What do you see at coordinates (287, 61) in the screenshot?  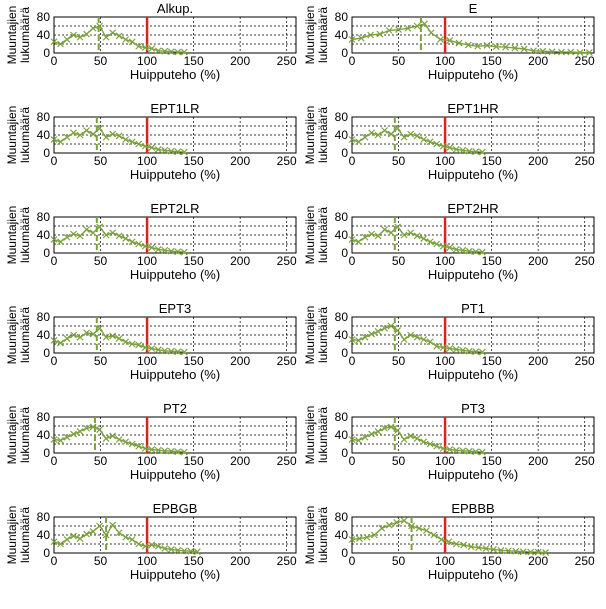 I see `x-tick-label: 250` at bounding box center [287, 61].